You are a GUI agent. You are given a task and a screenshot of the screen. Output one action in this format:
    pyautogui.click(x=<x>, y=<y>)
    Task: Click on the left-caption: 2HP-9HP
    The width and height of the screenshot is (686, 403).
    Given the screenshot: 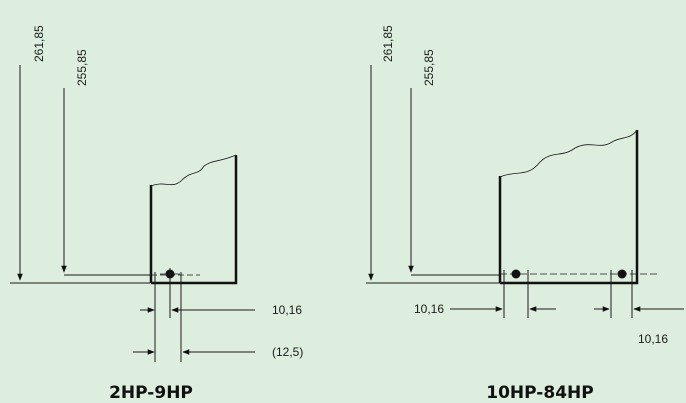 What is the action you would take?
    pyautogui.click(x=151, y=393)
    